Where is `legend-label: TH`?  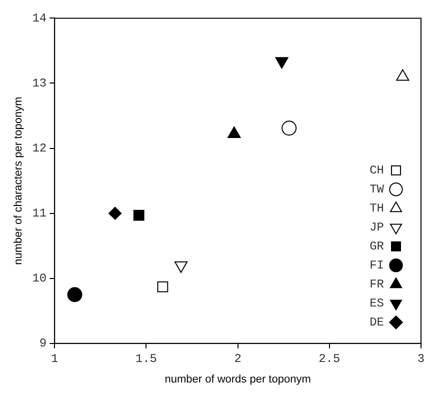
legend-label: TH is located at coordinates (377, 209).